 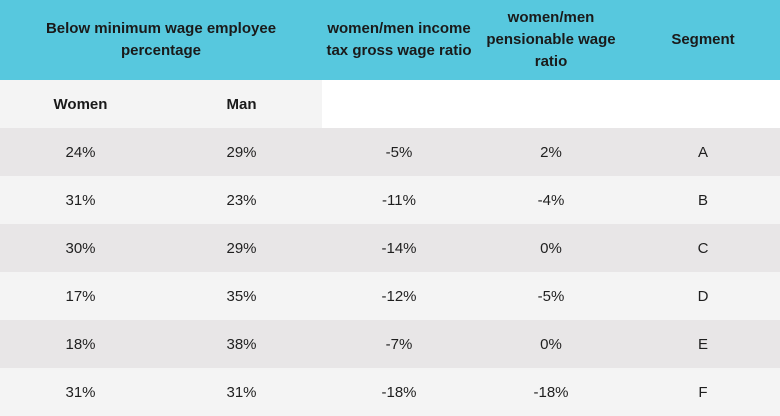 I want to click on cell-income-tax: -14%, so click(x=399, y=248).